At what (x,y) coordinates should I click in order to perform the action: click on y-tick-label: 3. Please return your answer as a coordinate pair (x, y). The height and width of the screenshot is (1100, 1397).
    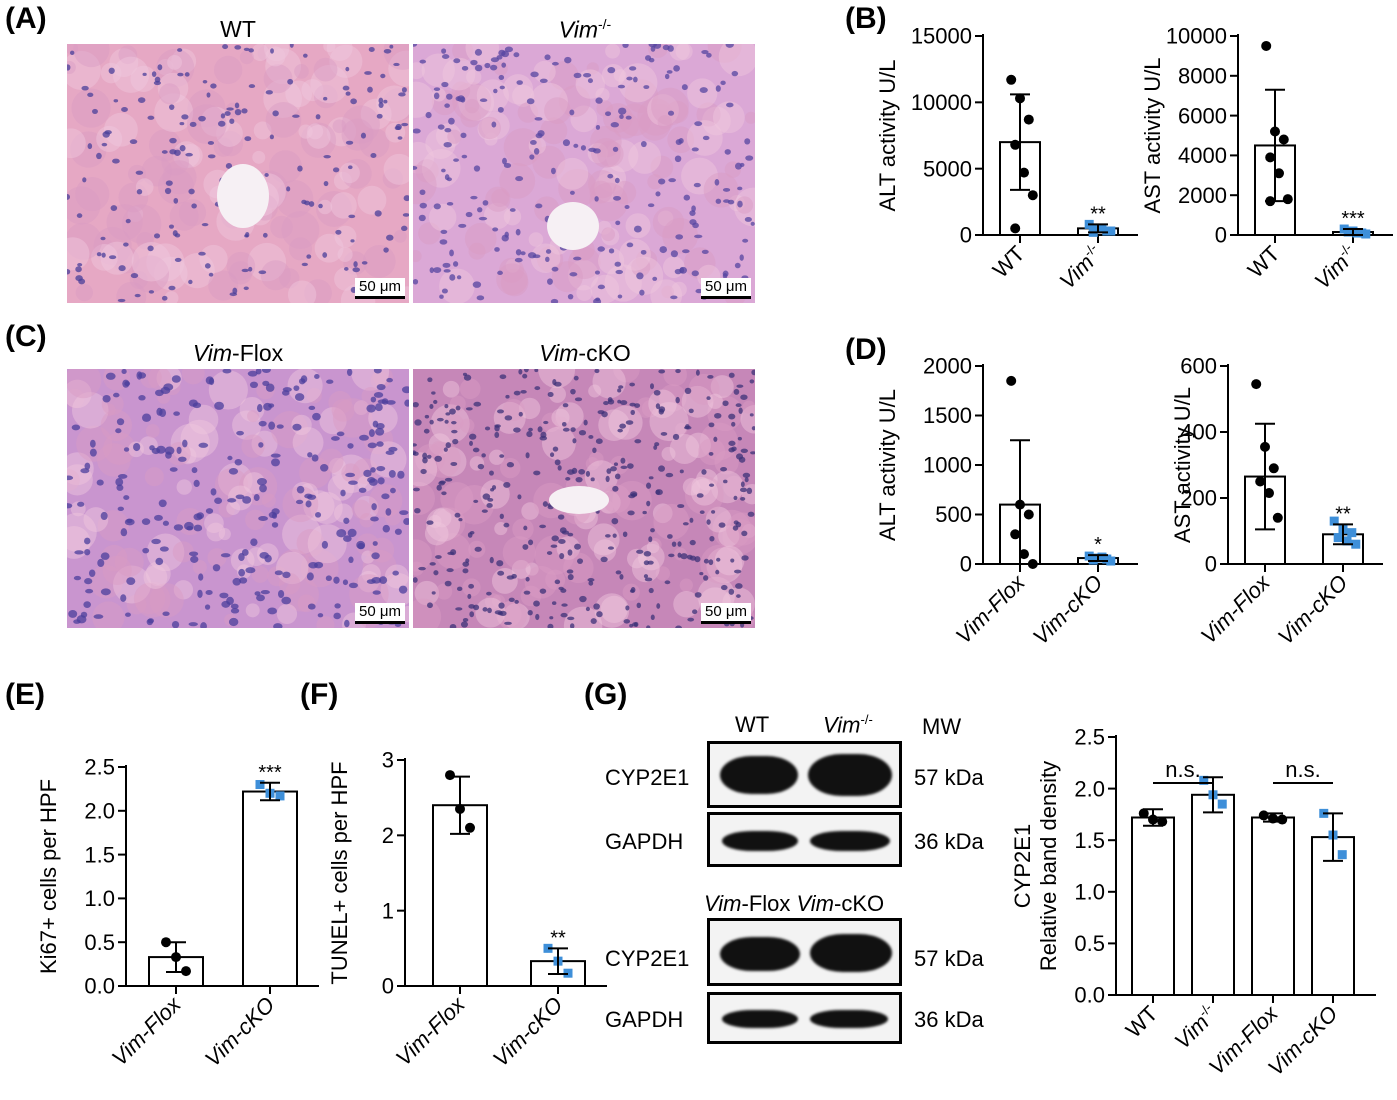
    Looking at the image, I should click on (388, 760).